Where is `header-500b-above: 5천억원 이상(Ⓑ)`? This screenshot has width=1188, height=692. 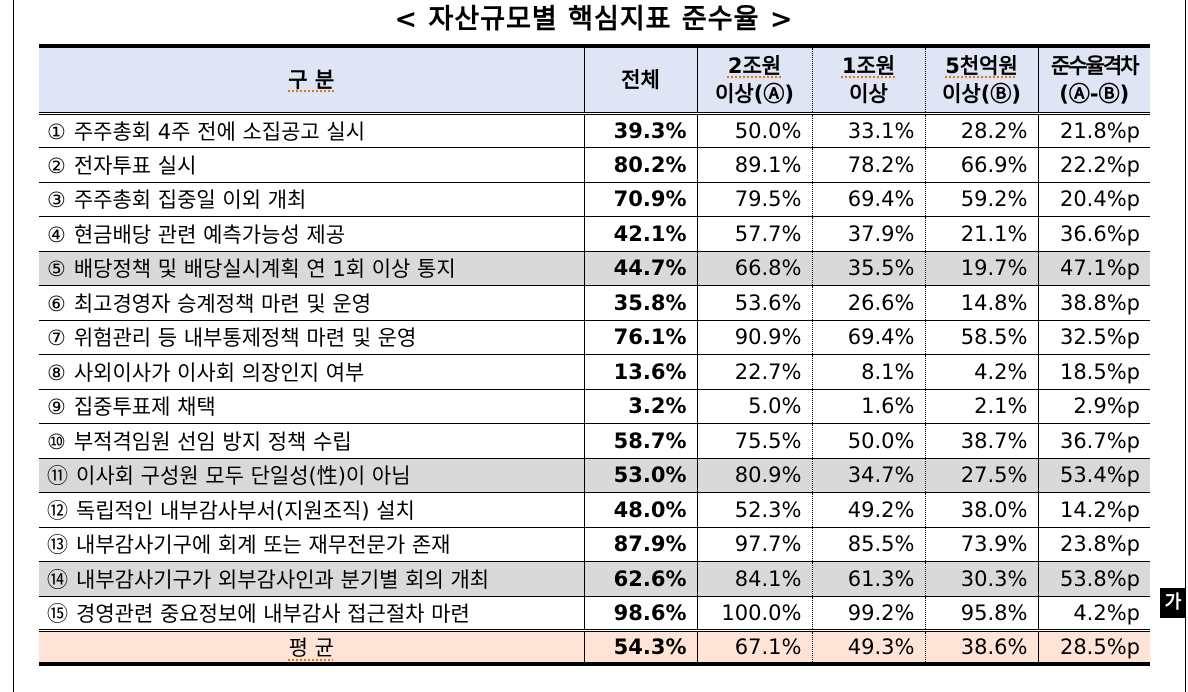
header-500b-above: 5천억원 이상(Ⓑ) is located at coordinates (982, 79).